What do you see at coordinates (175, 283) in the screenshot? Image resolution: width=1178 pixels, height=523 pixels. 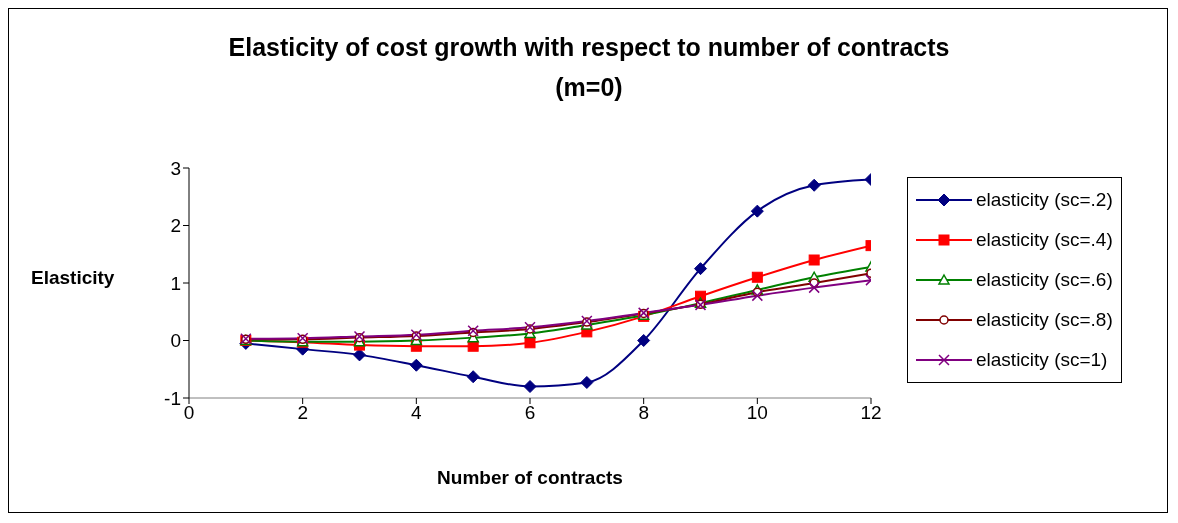 I see `y-tick-label: 1` at bounding box center [175, 283].